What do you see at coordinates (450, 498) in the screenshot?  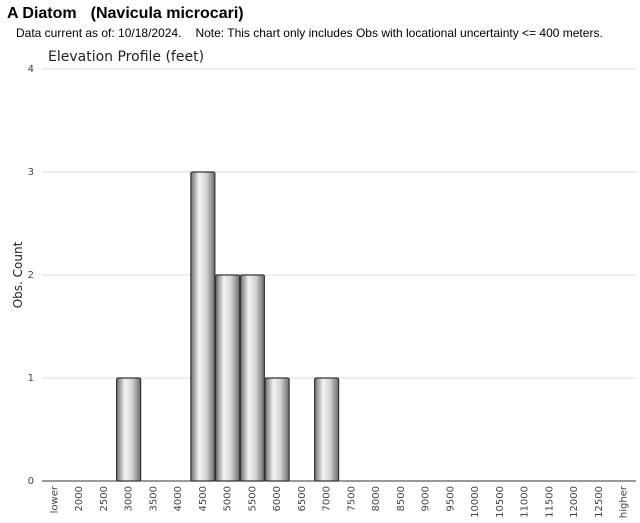 I see `x-tick-label: 9500` at bounding box center [450, 498].